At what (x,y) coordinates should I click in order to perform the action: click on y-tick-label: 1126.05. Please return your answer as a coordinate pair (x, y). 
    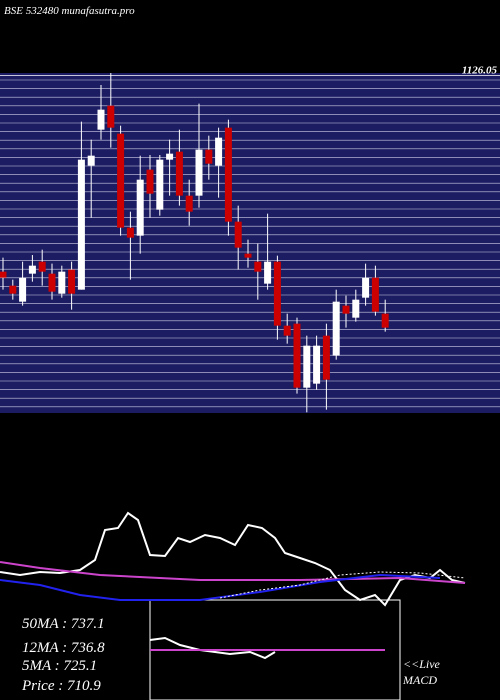
    Looking at the image, I should click on (480, 71).